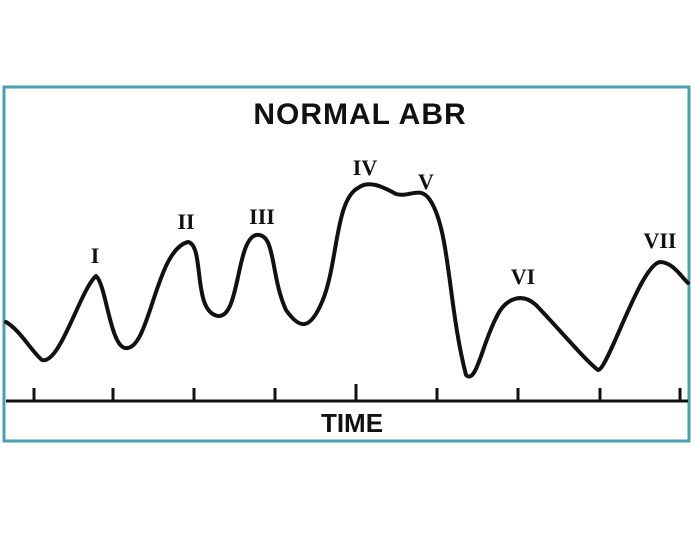 The width and height of the screenshot is (700, 550). What do you see at coordinates (659, 240) in the screenshot?
I see `peak-label-vii: VII` at bounding box center [659, 240].